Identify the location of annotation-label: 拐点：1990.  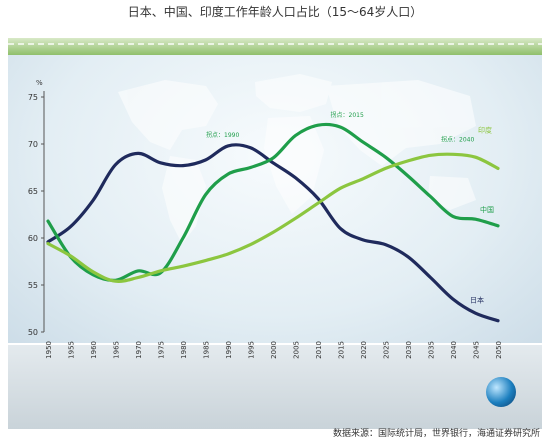
(222, 135).